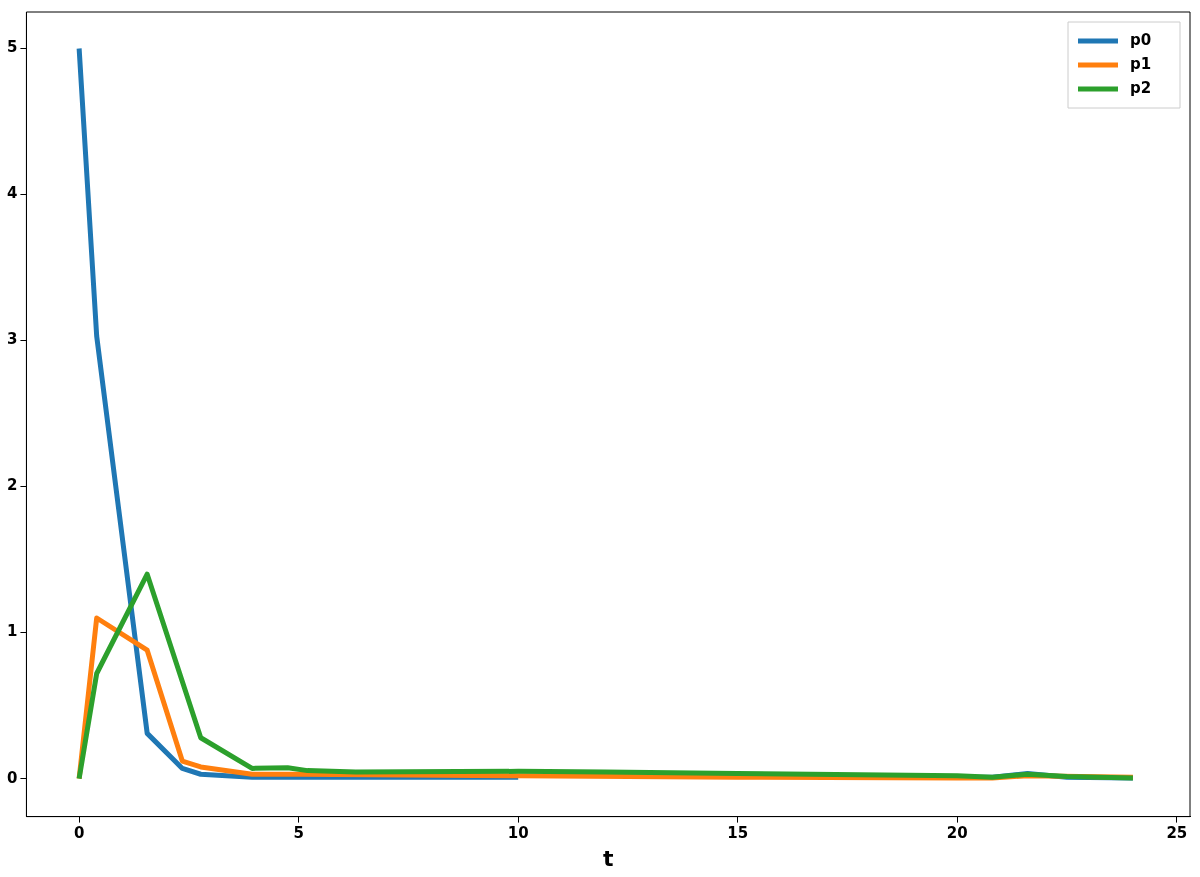 The width and height of the screenshot is (1200, 877). What do you see at coordinates (12, 339) in the screenshot?
I see `y-tick-label: 3` at bounding box center [12, 339].